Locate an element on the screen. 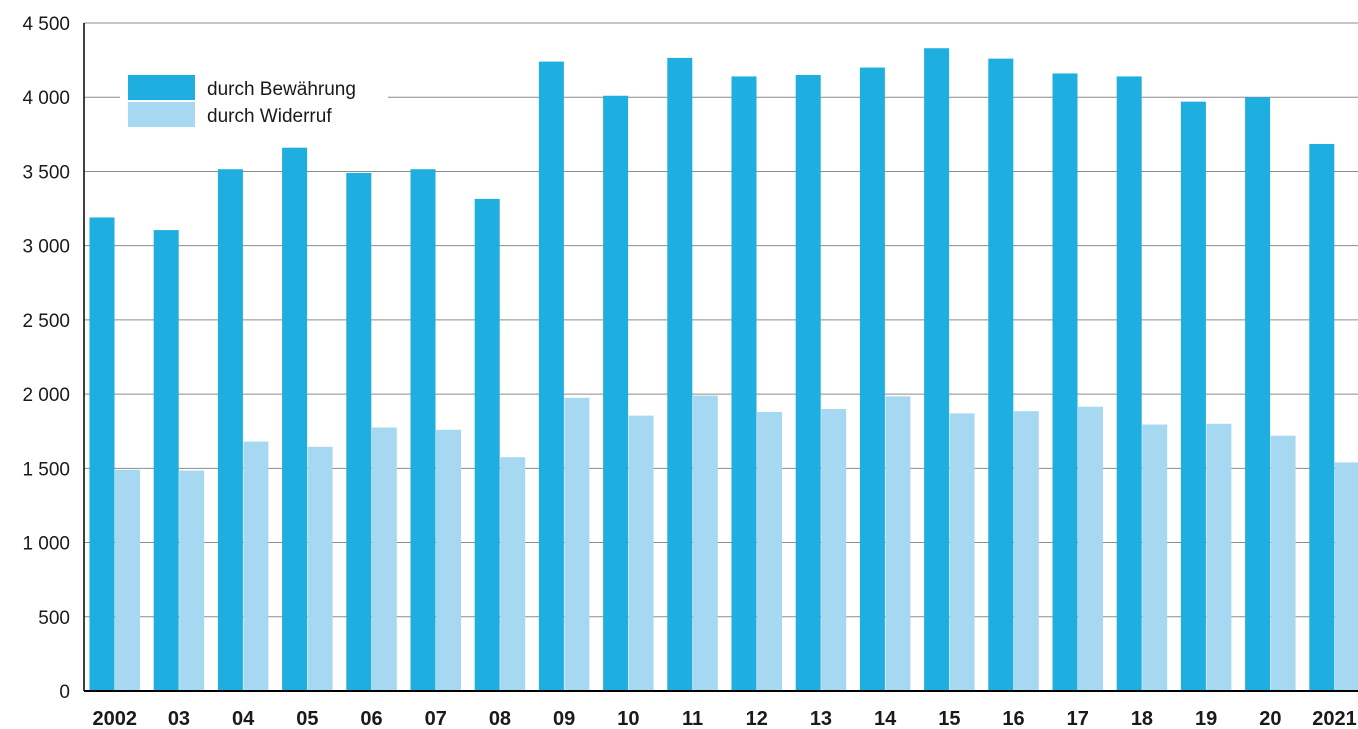  x-tick-label: 18 is located at coordinates (1142, 718).